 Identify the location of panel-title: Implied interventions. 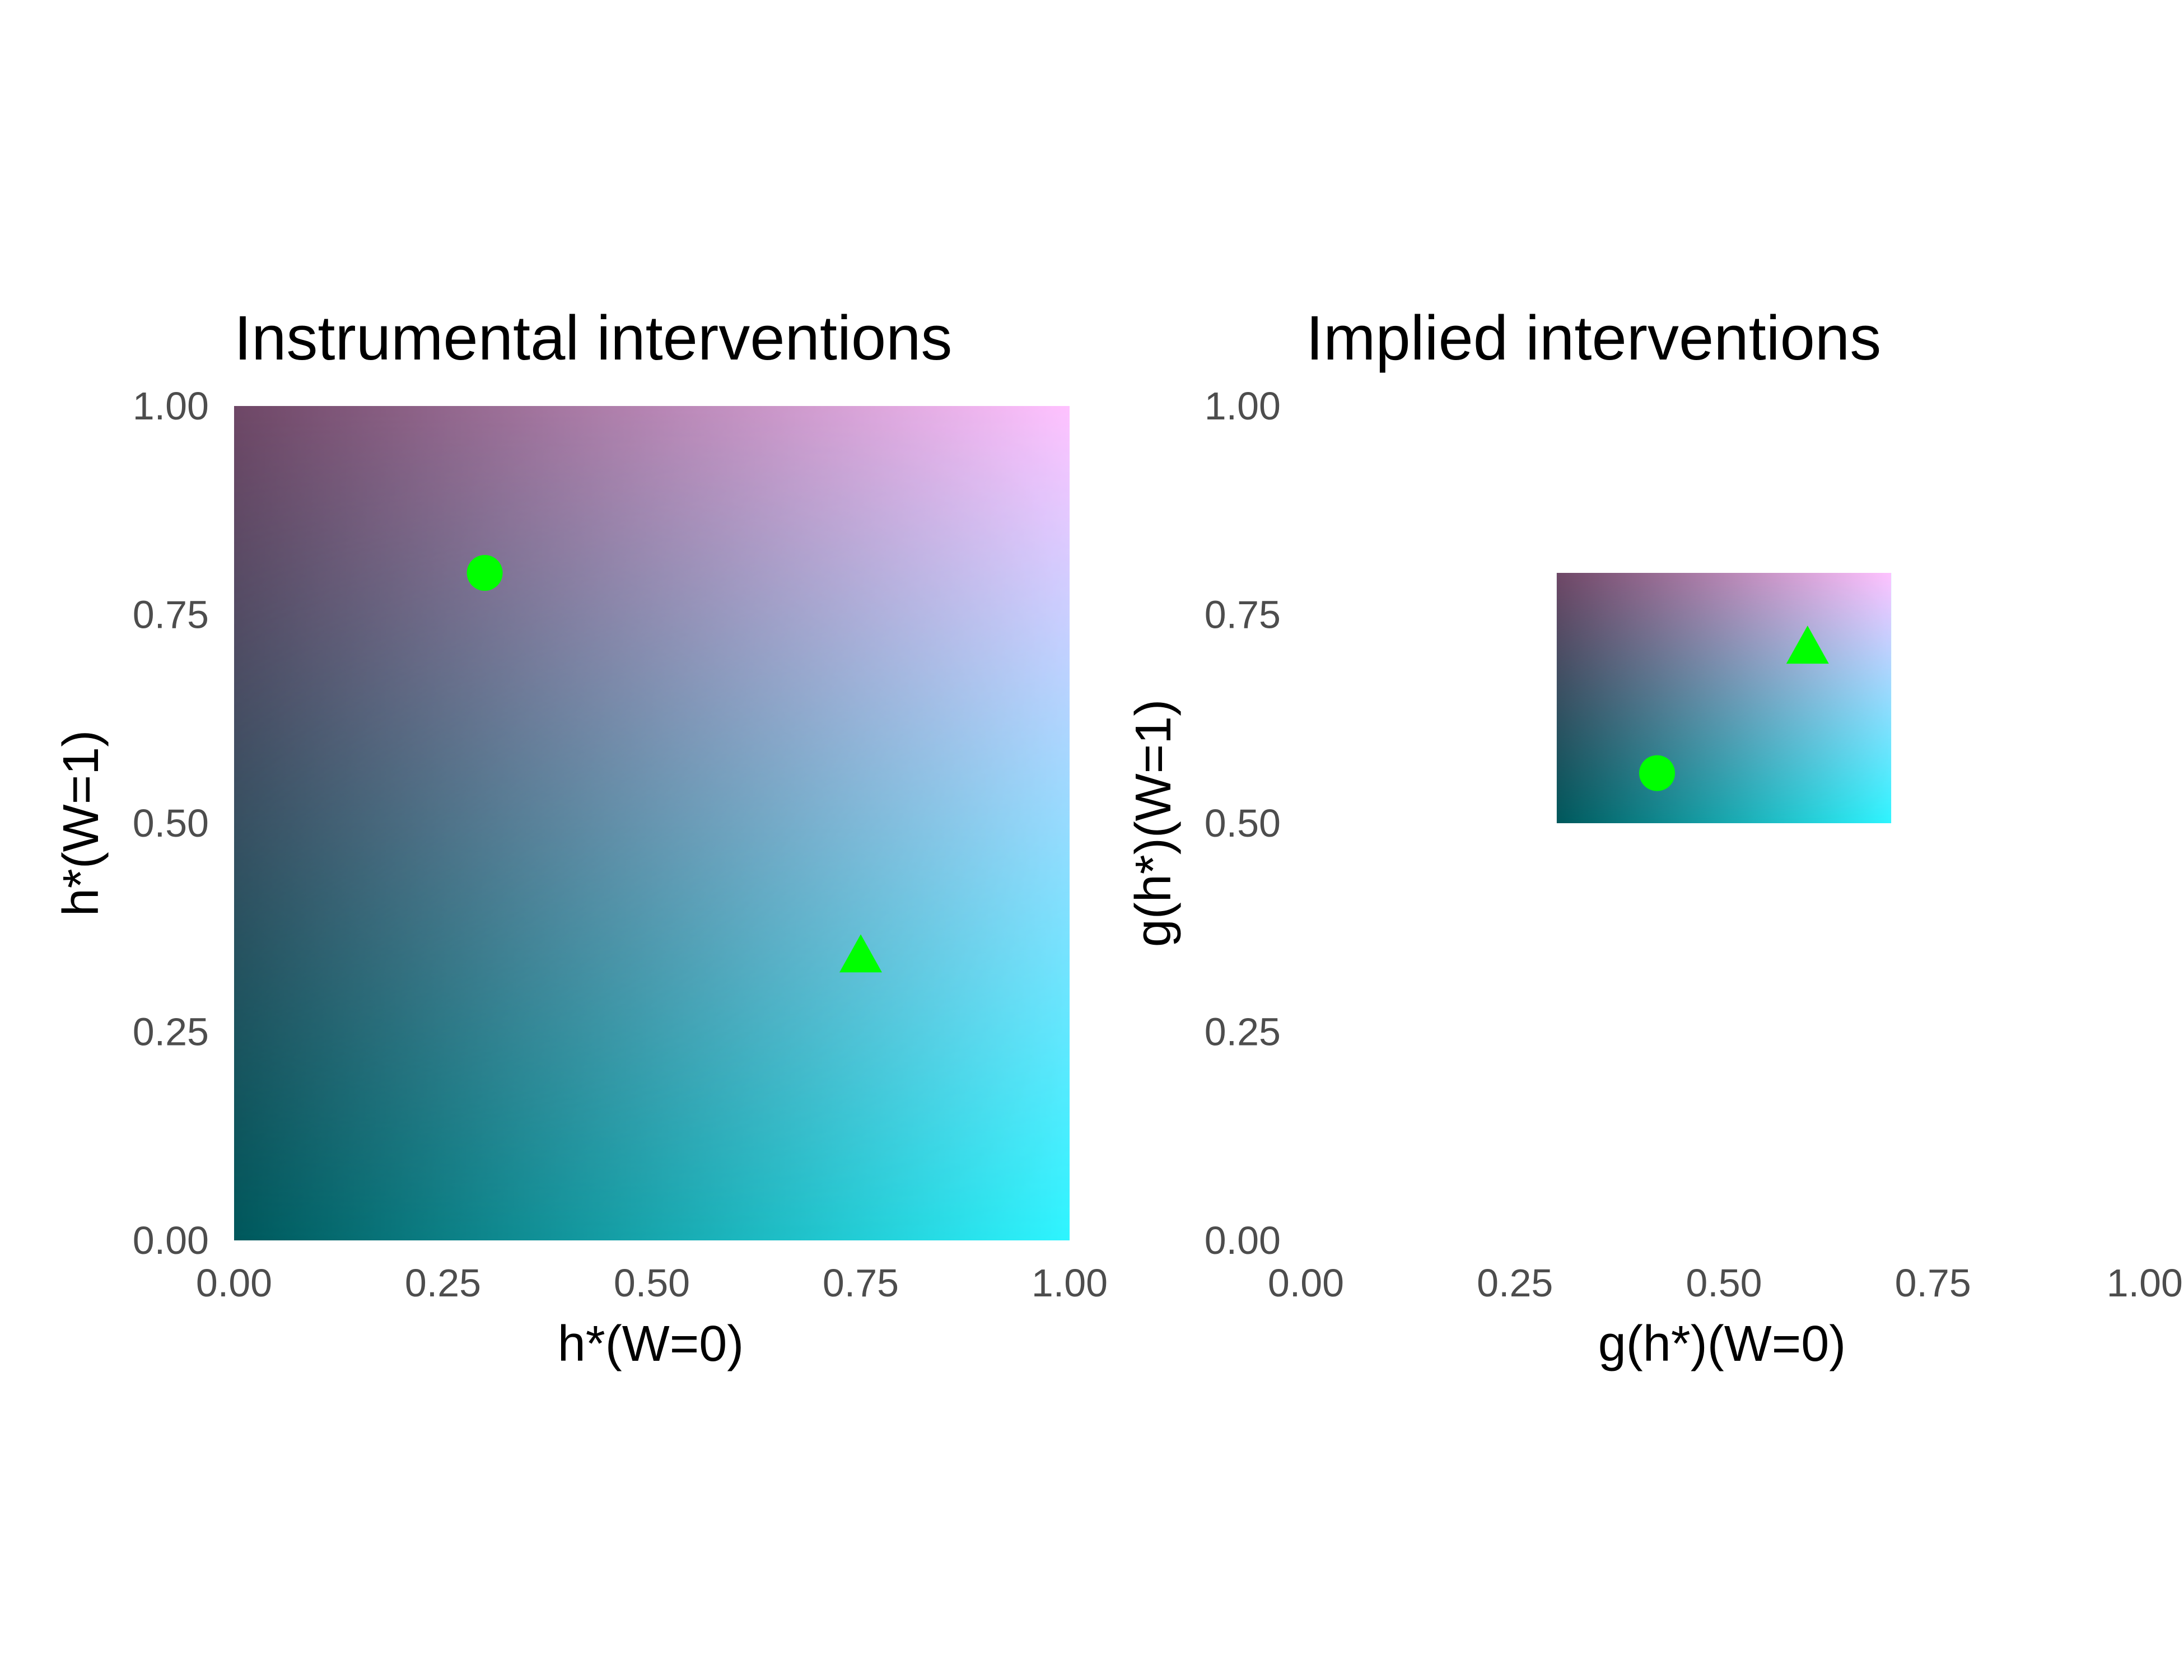
(1594, 338).